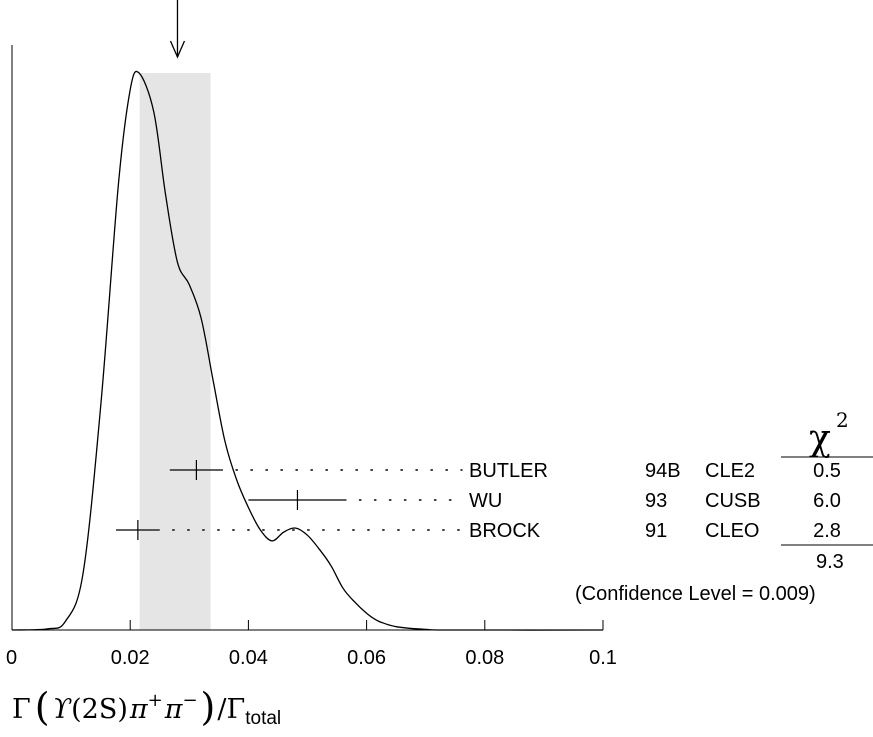 The image size is (873, 737). I want to click on measurement-experiment: CLE2, so click(730, 471).